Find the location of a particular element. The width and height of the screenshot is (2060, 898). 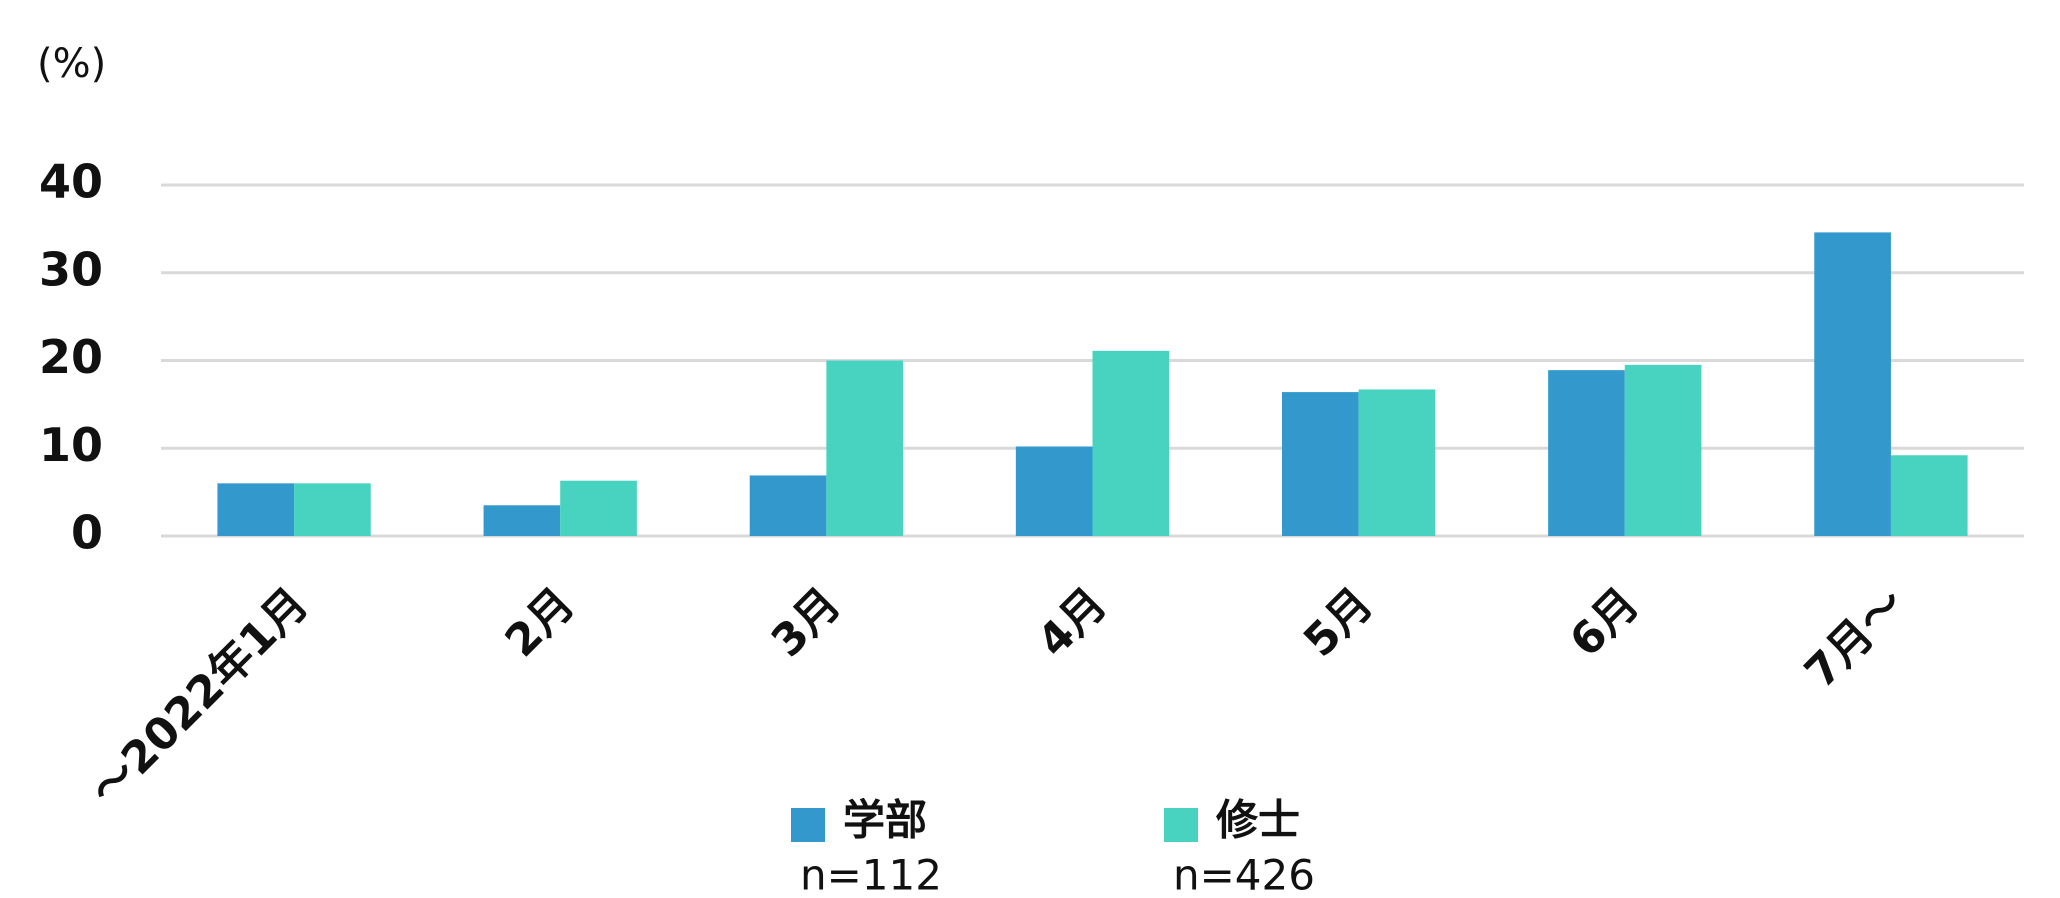

y-tick-label: 40 is located at coordinates (71, 182).